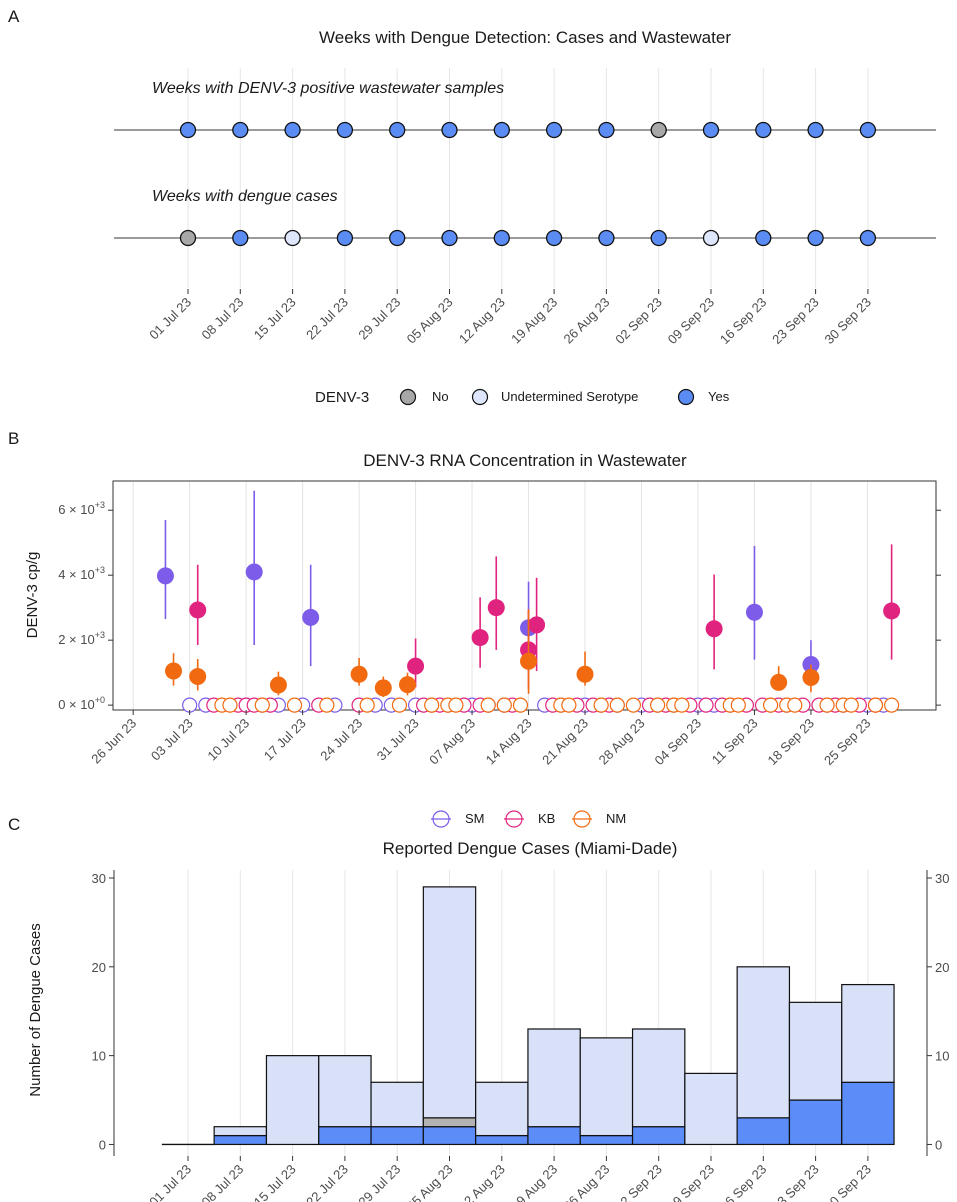  I want to click on panel-a-x-tick-label: 30 Sep 23, so click(847, 321).